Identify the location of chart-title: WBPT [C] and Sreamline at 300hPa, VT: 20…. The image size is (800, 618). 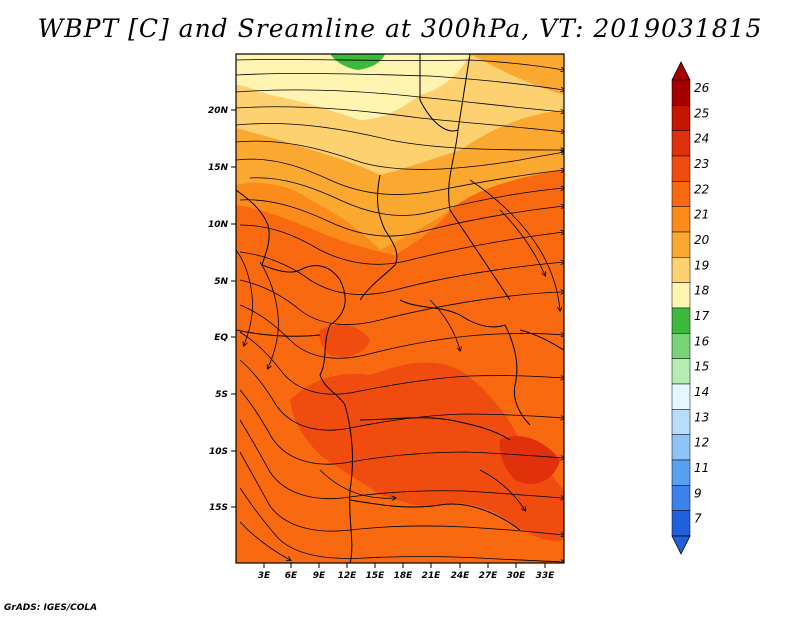
(400, 28).